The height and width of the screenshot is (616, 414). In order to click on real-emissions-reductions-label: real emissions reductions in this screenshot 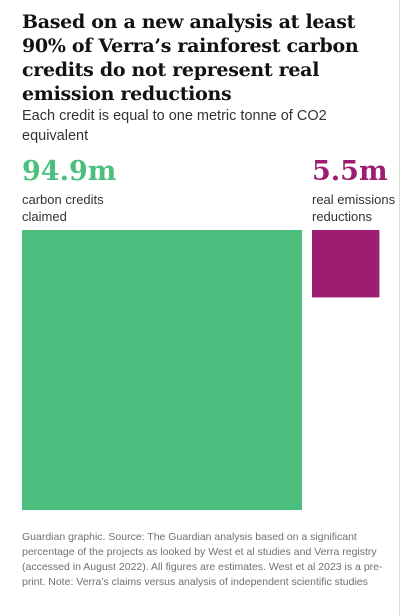, I will do `click(354, 208)`.